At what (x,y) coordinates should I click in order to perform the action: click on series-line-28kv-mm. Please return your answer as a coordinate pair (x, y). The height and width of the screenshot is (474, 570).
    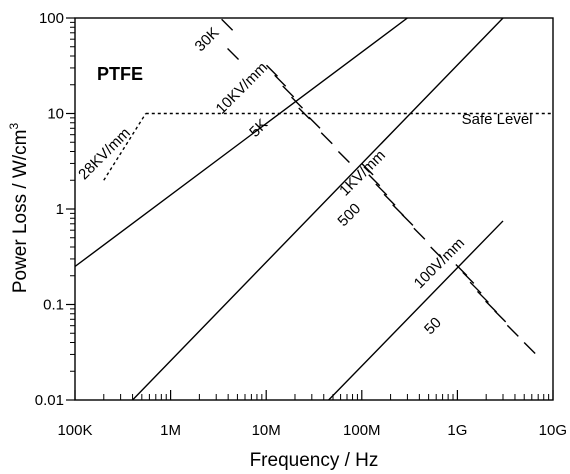
    Looking at the image, I should click on (125, 147).